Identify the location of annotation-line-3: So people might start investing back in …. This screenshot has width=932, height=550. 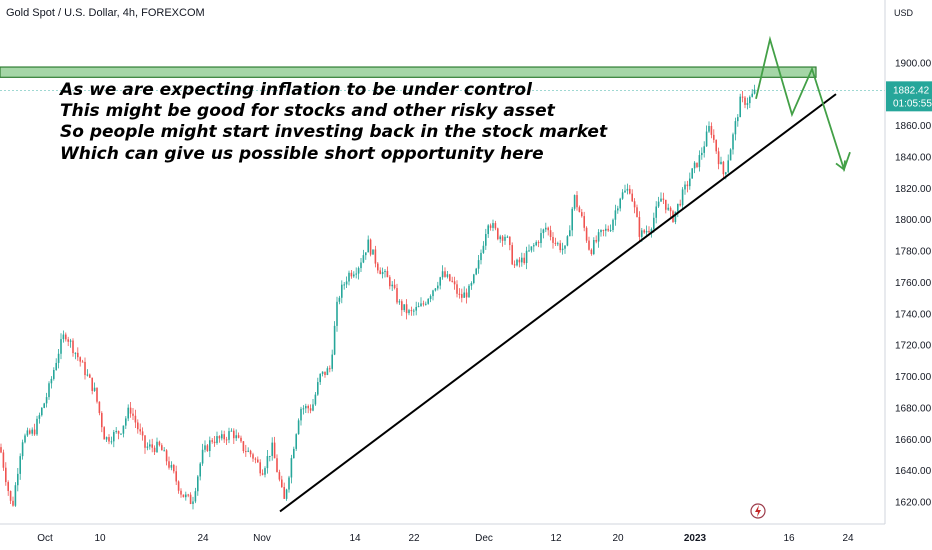
(334, 132).